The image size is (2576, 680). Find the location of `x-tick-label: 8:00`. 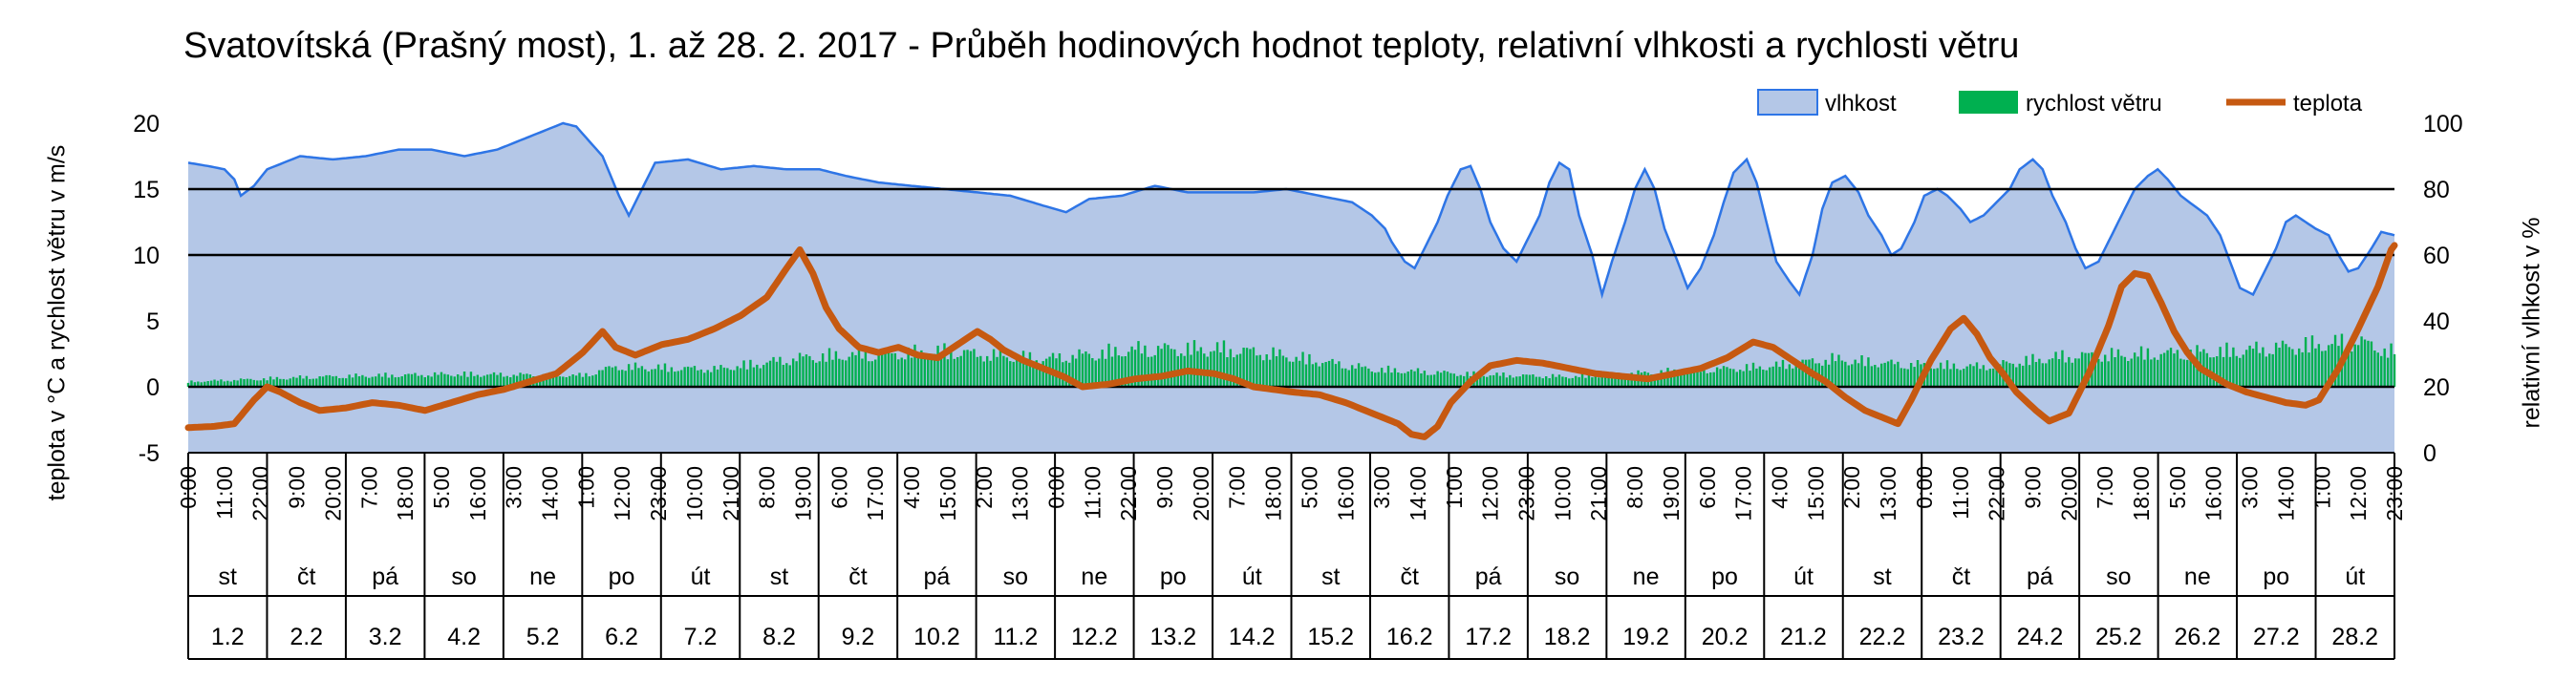

x-tick-label: 8:00 is located at coordinates (1634, 488).